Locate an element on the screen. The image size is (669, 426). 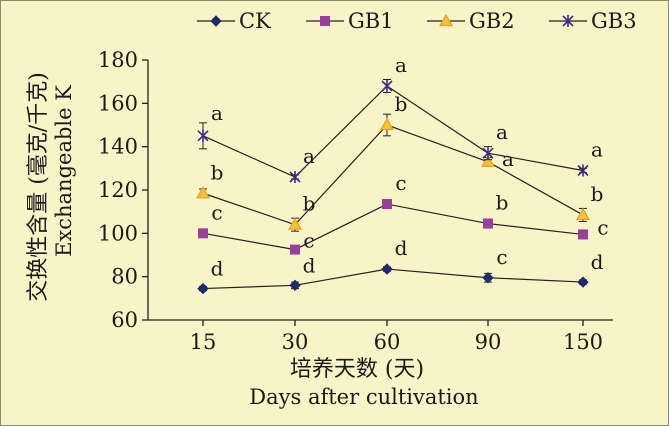
legend-entry-gb1: GB1 is located at coordinates (350, 21).